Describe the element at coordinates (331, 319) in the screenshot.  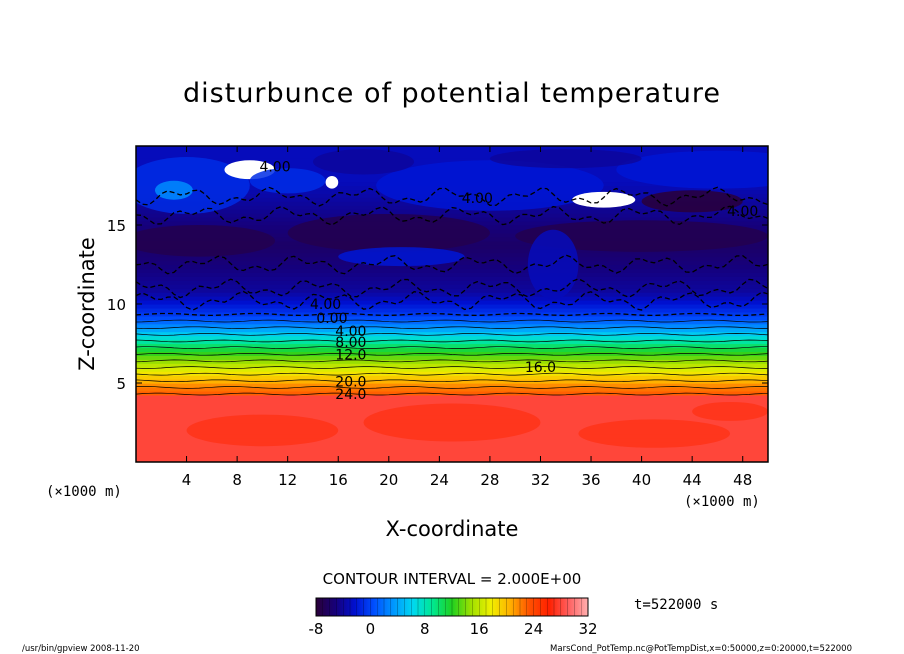
I see `contour-label: 0.00` at that location.